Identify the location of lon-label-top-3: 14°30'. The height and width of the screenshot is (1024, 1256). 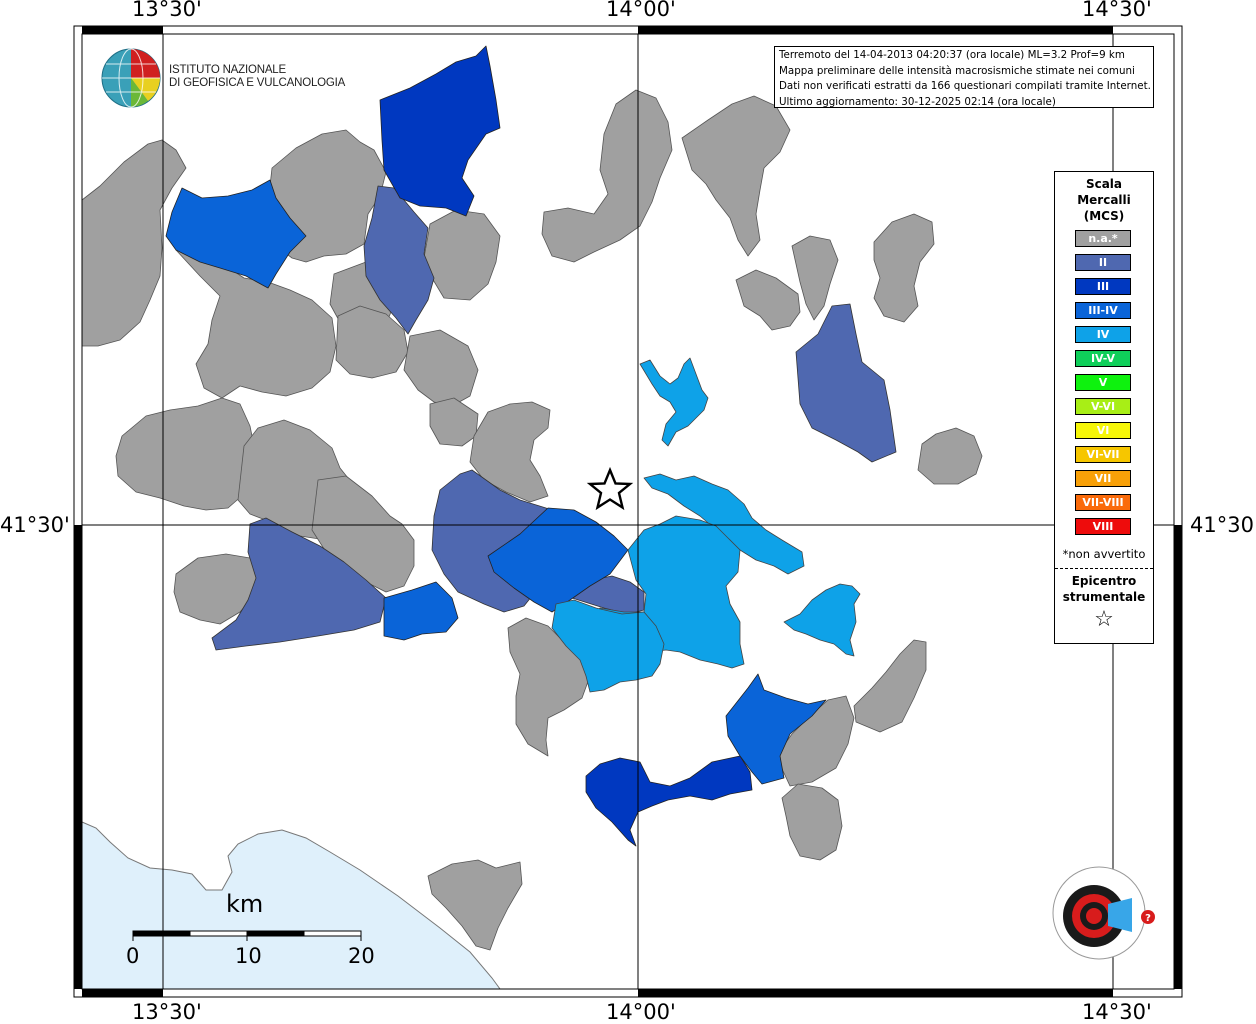
(1117, 10).